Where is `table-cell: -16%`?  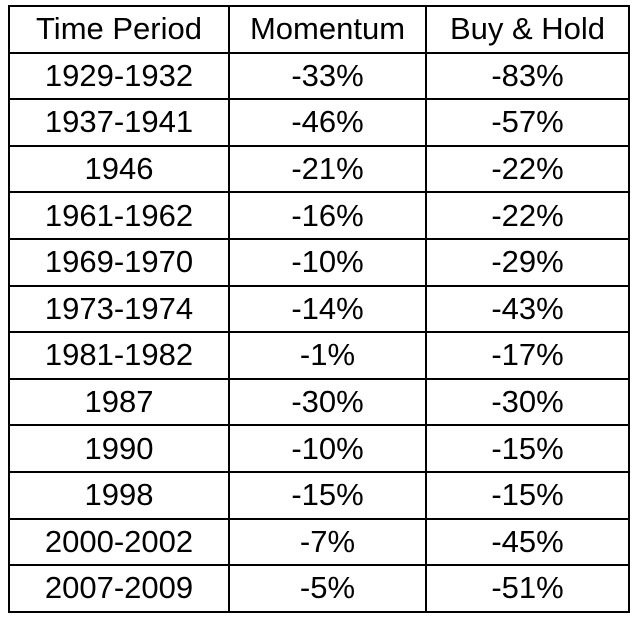
table-cell: -16% is located at coordinates (327, 215).